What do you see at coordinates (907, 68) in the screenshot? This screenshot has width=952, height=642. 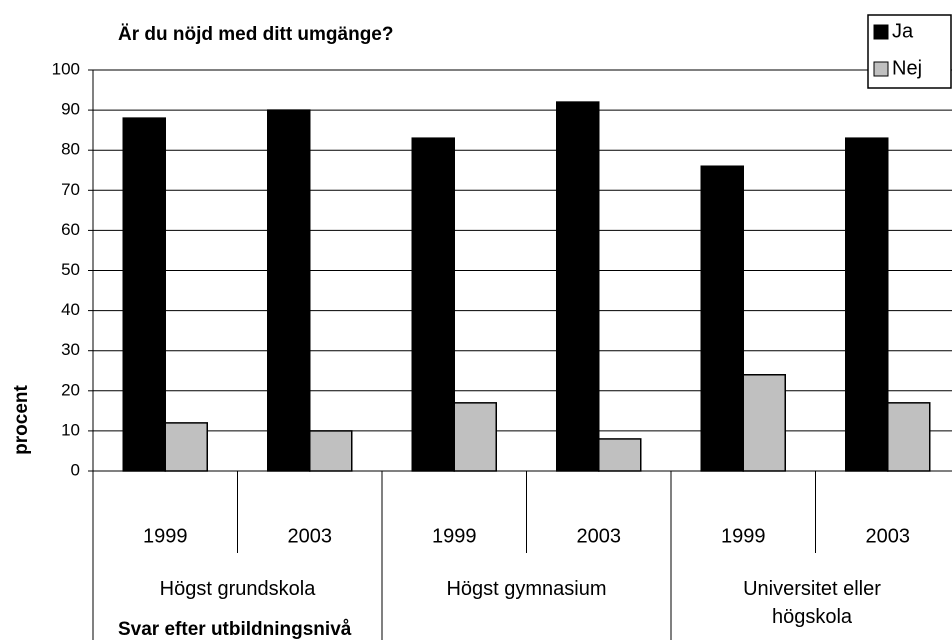 I see `legend-label: Nej` at bounding box center [907, 68].